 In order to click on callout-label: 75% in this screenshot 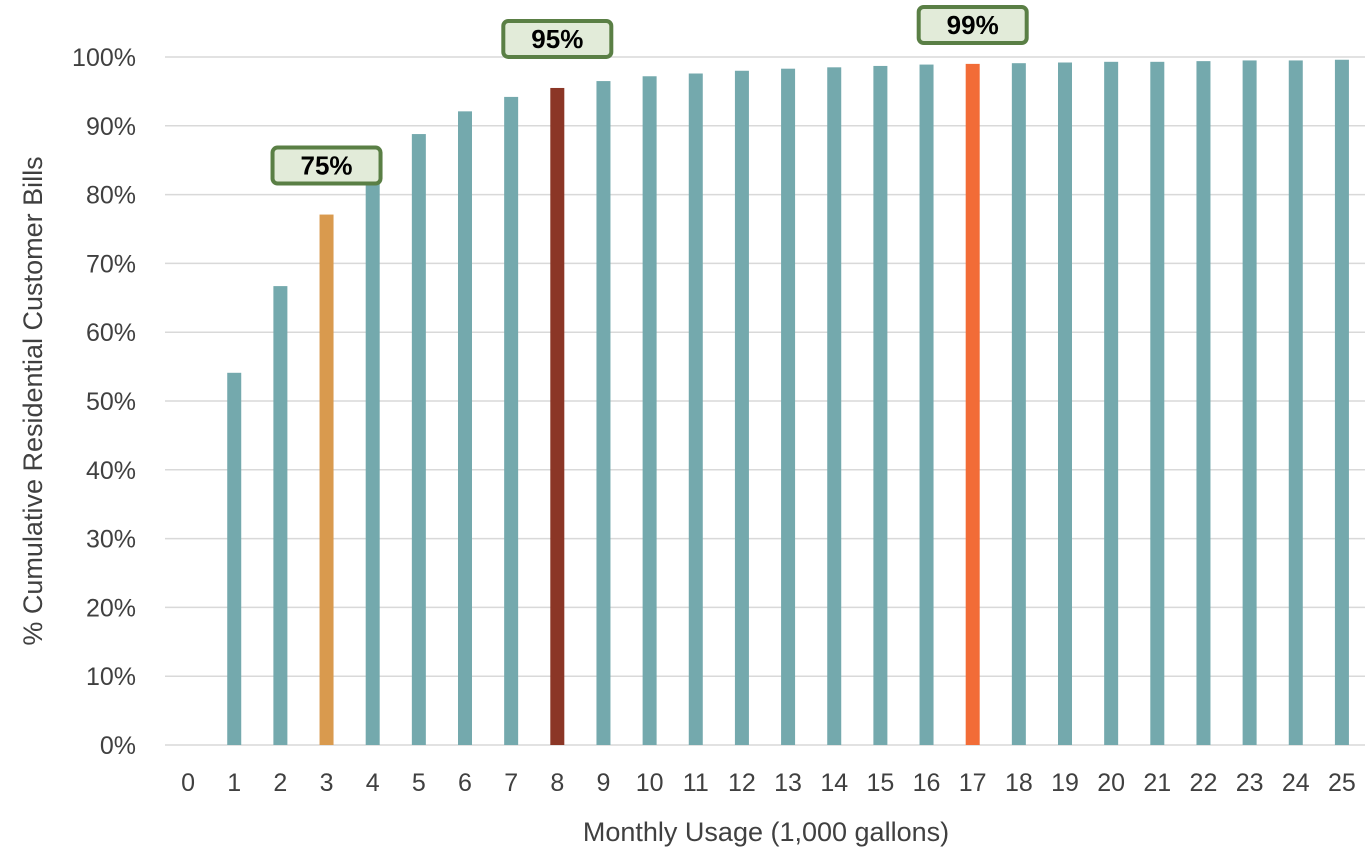, I will do `click(327, 166)`.